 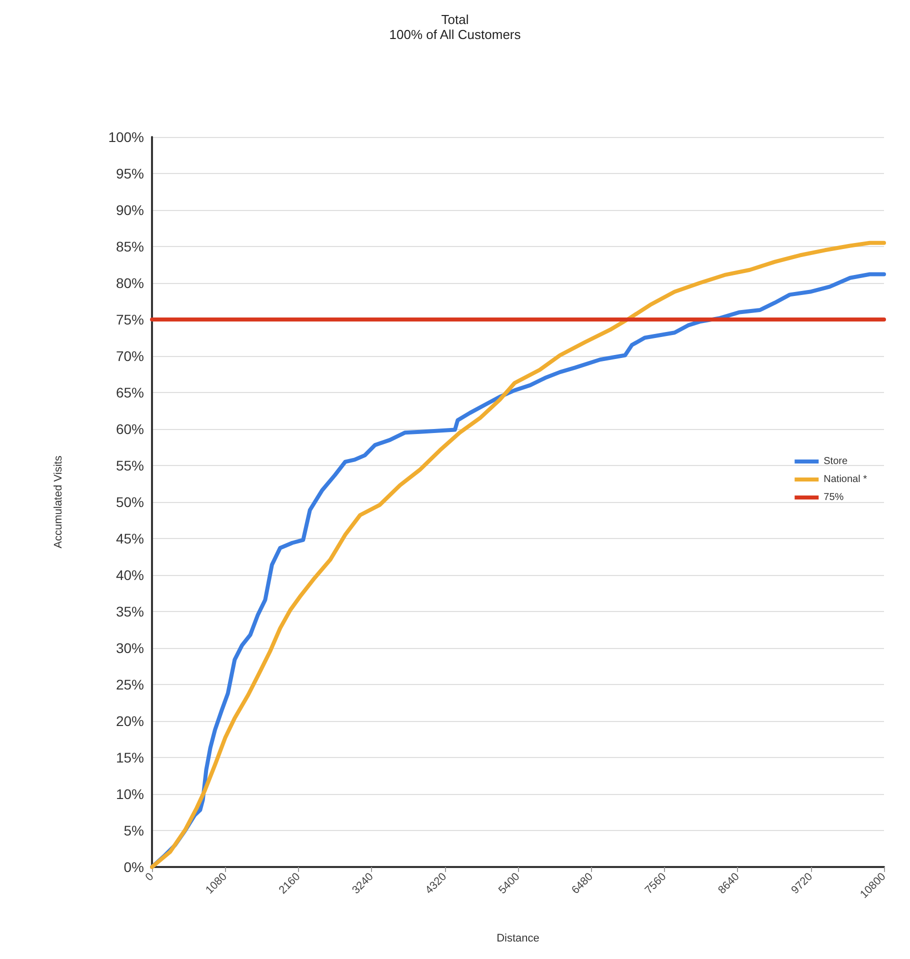 What do you see at coordinates (130, 502) in the screenshot?
I see `y-tick-label: 50%` at bounding box center [130, 502].